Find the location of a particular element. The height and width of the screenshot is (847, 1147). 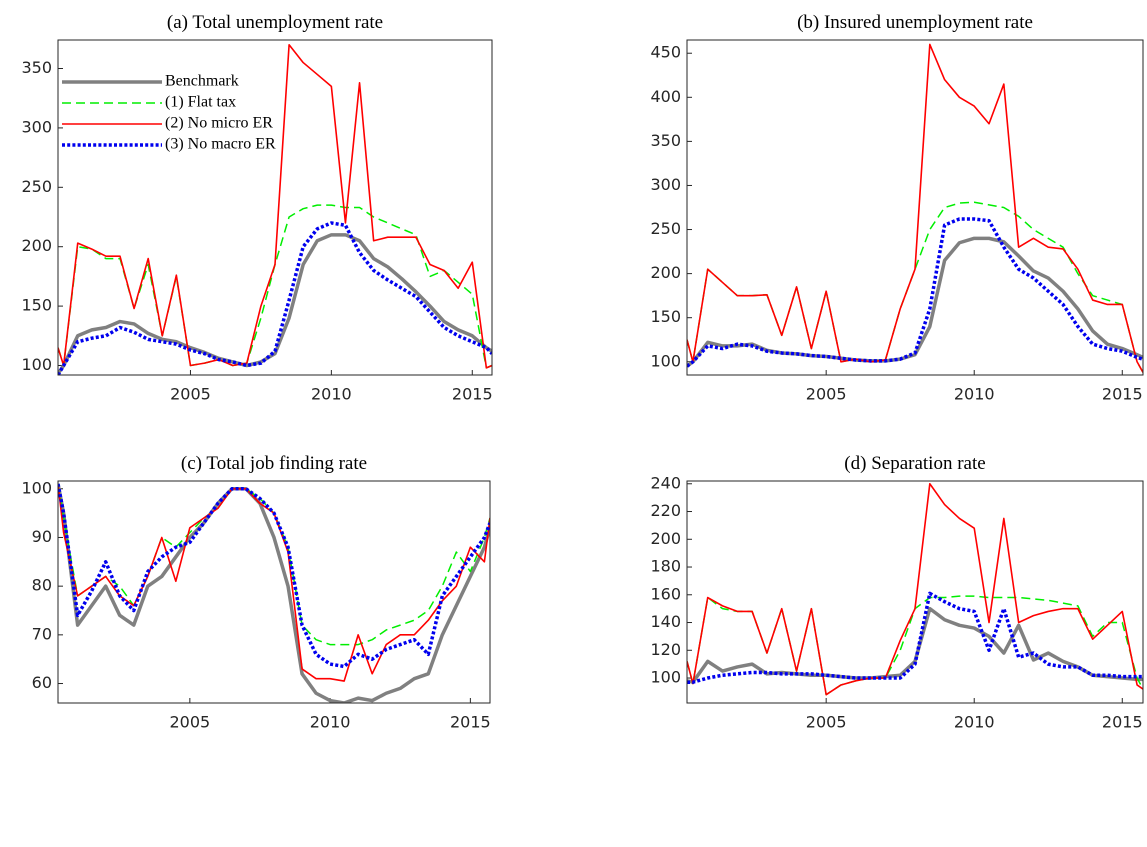

y-tick-label: 180 is located at coordinates (665, 566).